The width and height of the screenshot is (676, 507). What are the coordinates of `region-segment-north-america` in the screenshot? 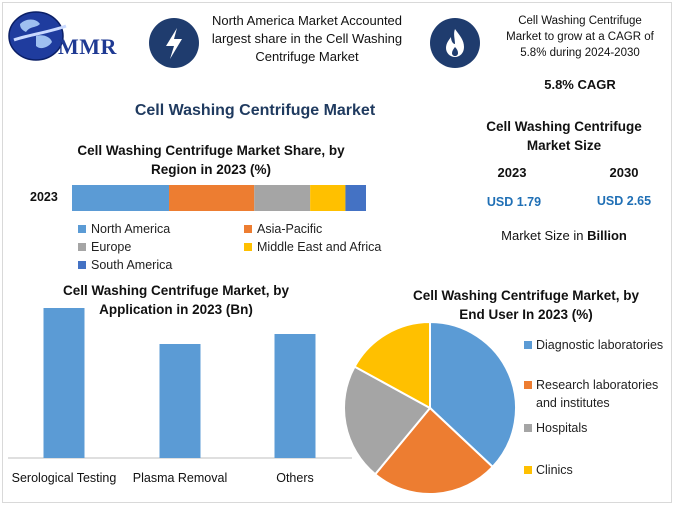 It's located at (121, 198).